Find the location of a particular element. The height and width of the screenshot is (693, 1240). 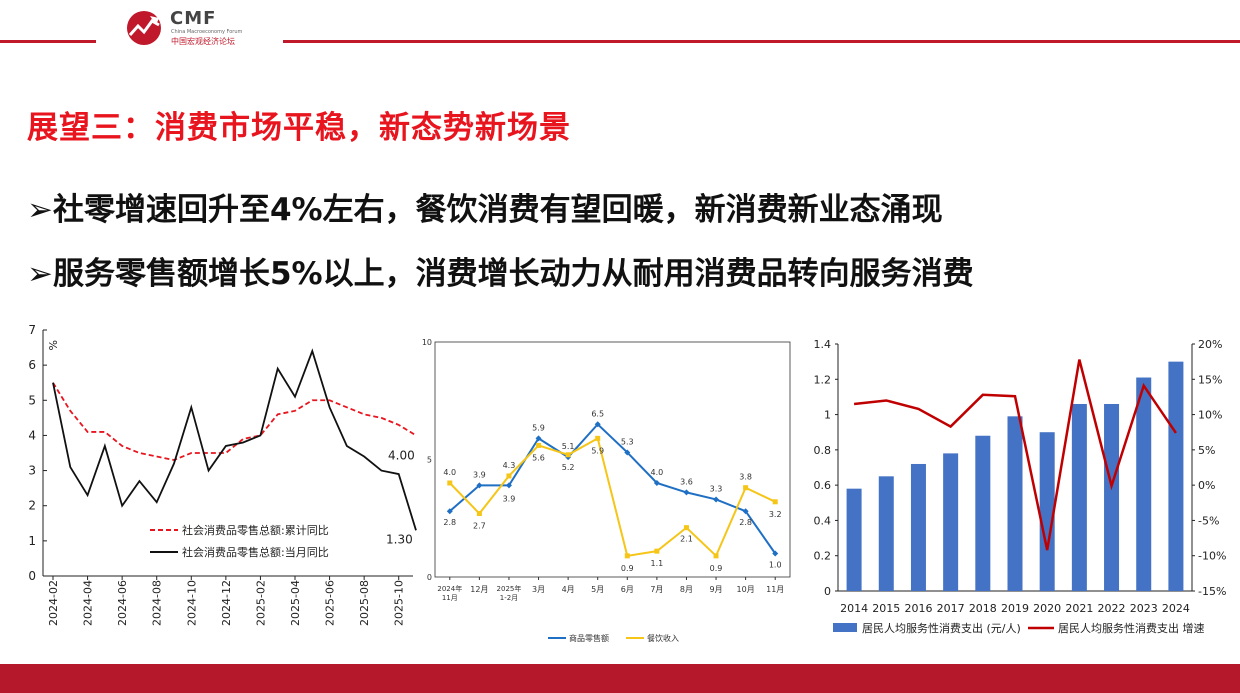

legend-swatch-bar is located at coordinates (845, 627).